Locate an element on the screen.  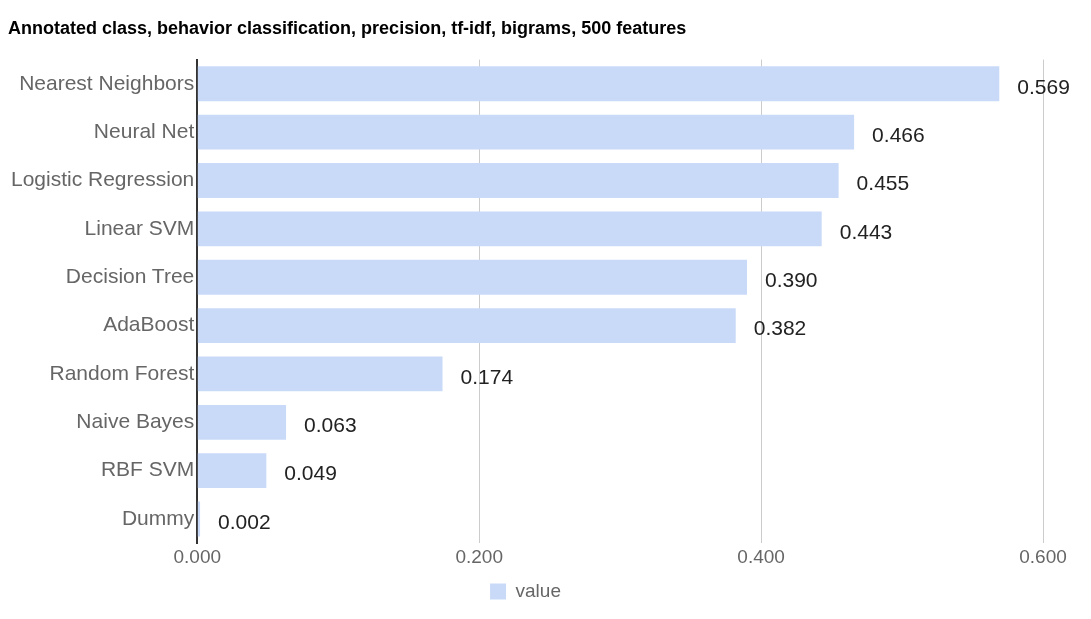
y-tick-label: Decision Tree is located at coordinates (130, 276).